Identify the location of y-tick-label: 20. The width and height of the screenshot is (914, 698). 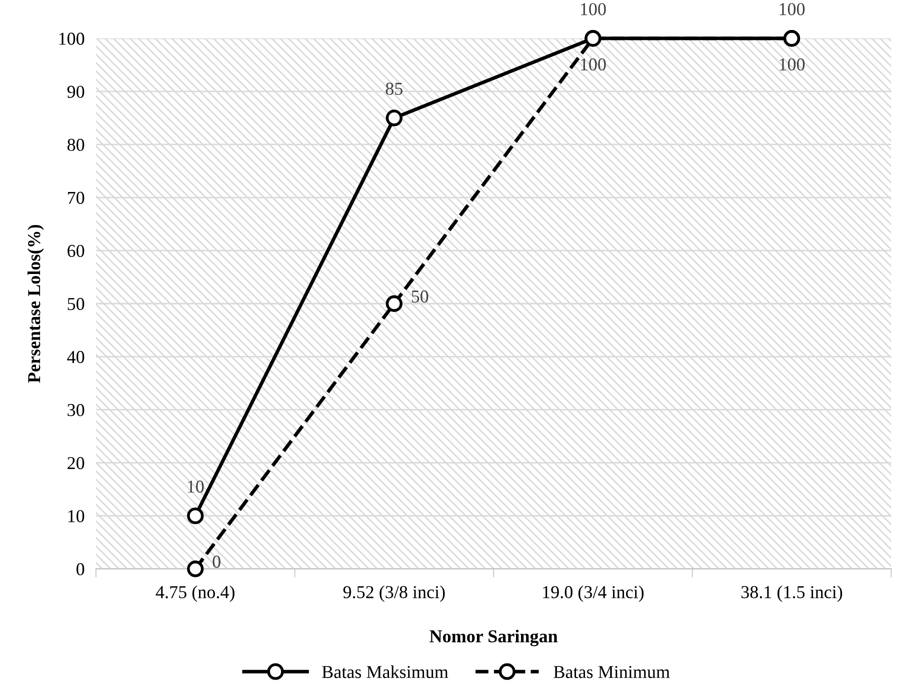
(76, 463).